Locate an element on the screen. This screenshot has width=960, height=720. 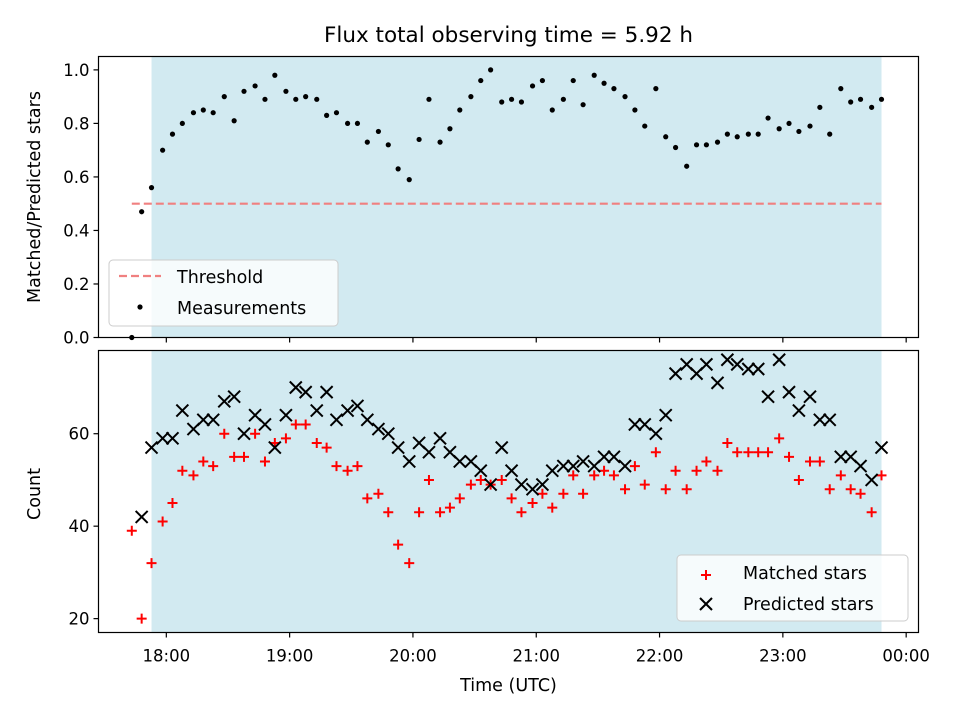
measurements-legend-label: Measurements is located at coordinates (241, 309).